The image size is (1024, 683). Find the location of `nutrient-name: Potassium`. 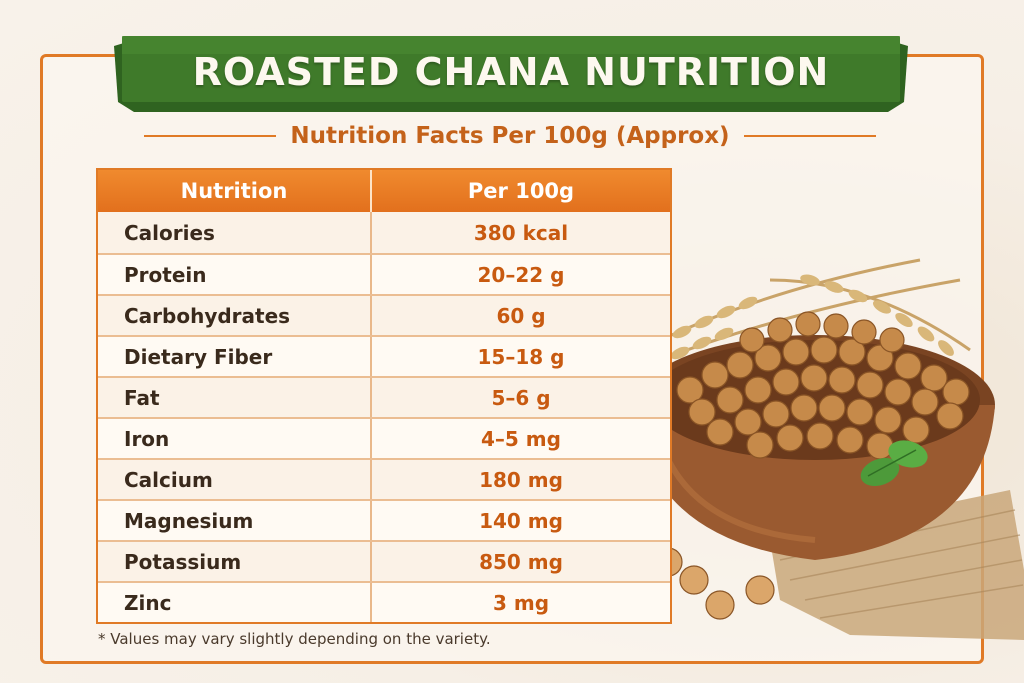

nutrient-name: Potassium is located at coordinates (235, 561).